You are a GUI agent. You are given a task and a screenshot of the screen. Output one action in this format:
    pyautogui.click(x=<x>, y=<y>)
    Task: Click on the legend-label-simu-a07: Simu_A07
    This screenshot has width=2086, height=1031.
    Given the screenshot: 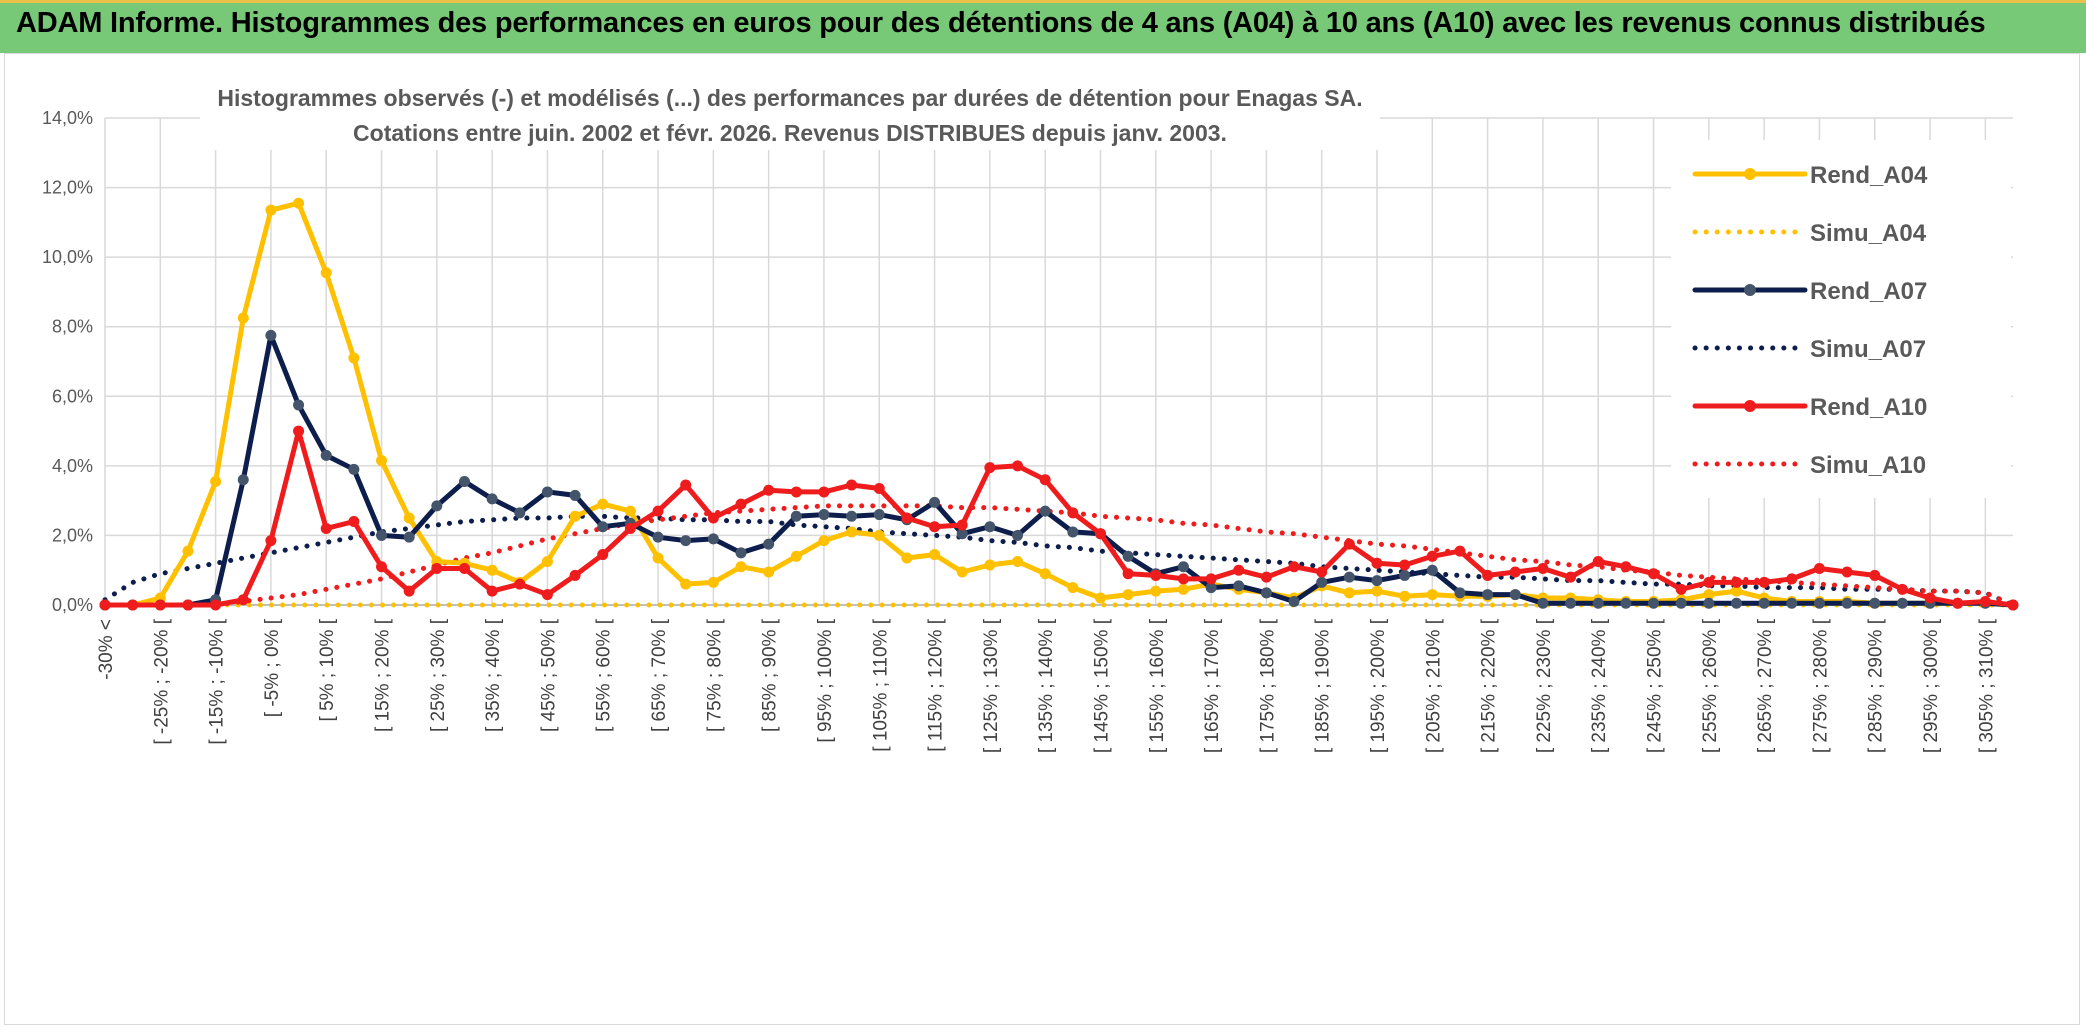 What is the action you would take?
    pyautogui.click(x=1868, y=349)
    